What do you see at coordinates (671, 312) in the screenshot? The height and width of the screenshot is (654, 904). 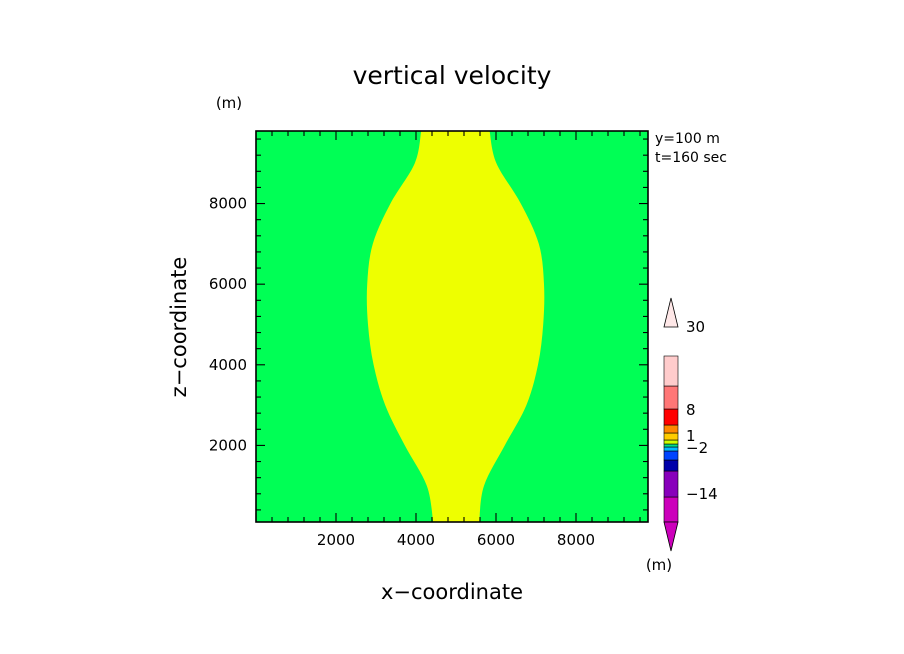 I see `colorbar-top-arrow` at bounding box center [671, 312].